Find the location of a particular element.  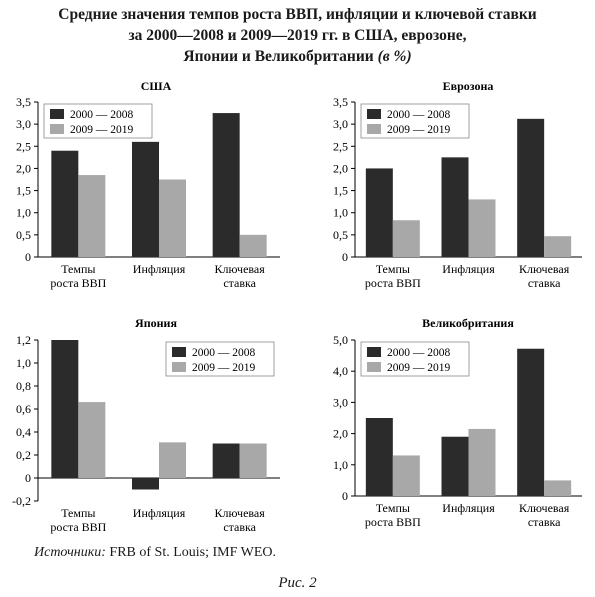

y-tick-label: 0,4 is located at coordinates (23, 432).